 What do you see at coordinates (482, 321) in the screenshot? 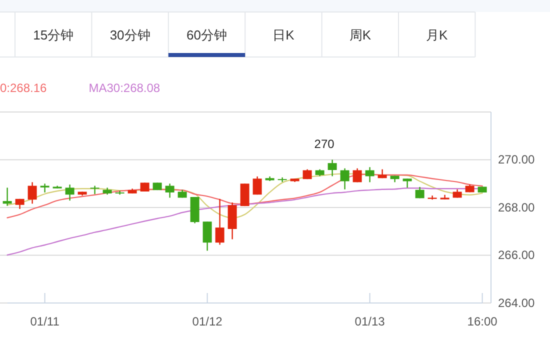
I see `x-tick-label: 16:00` at bounding box center [482, 321].